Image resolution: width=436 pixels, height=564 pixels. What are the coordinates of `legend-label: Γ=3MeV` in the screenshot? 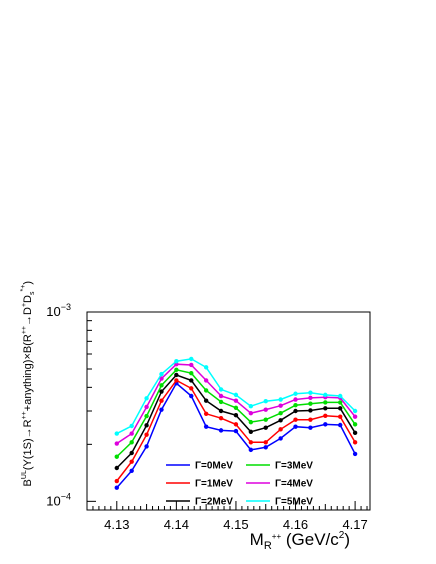 It's located at (294, 466).